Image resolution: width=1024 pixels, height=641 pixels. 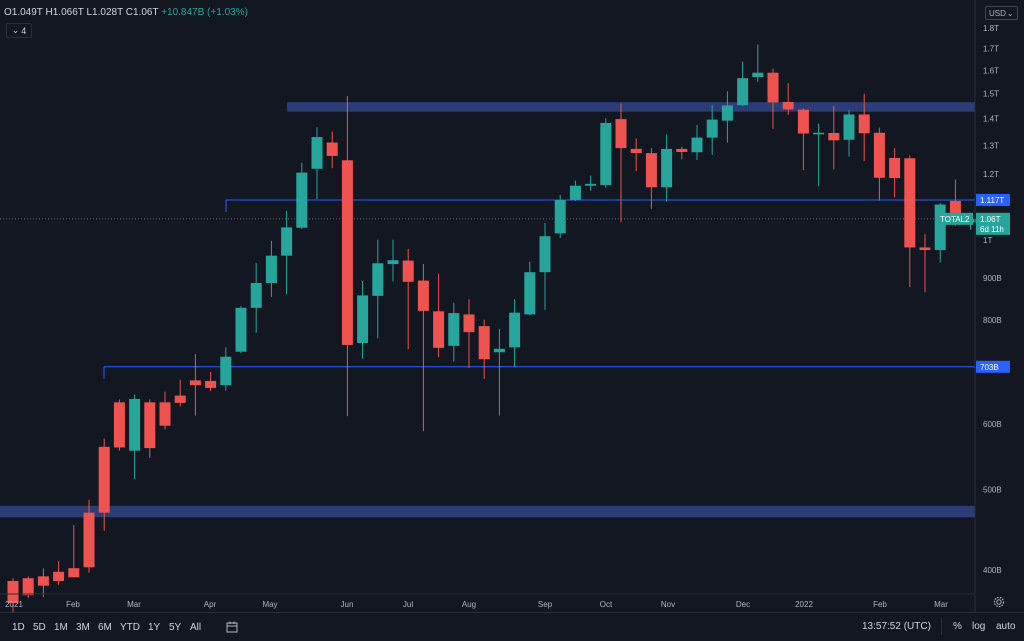 What do you see at coordinates (24, 30) in the screenshot?
I see `indicator-count: 4` at bounding box center [24, 30].